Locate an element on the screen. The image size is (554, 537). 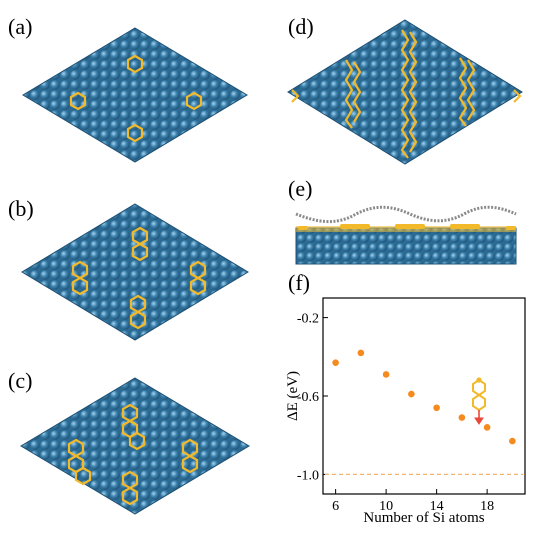
panel-label-e: (e) is located at coordinates (300, 188).